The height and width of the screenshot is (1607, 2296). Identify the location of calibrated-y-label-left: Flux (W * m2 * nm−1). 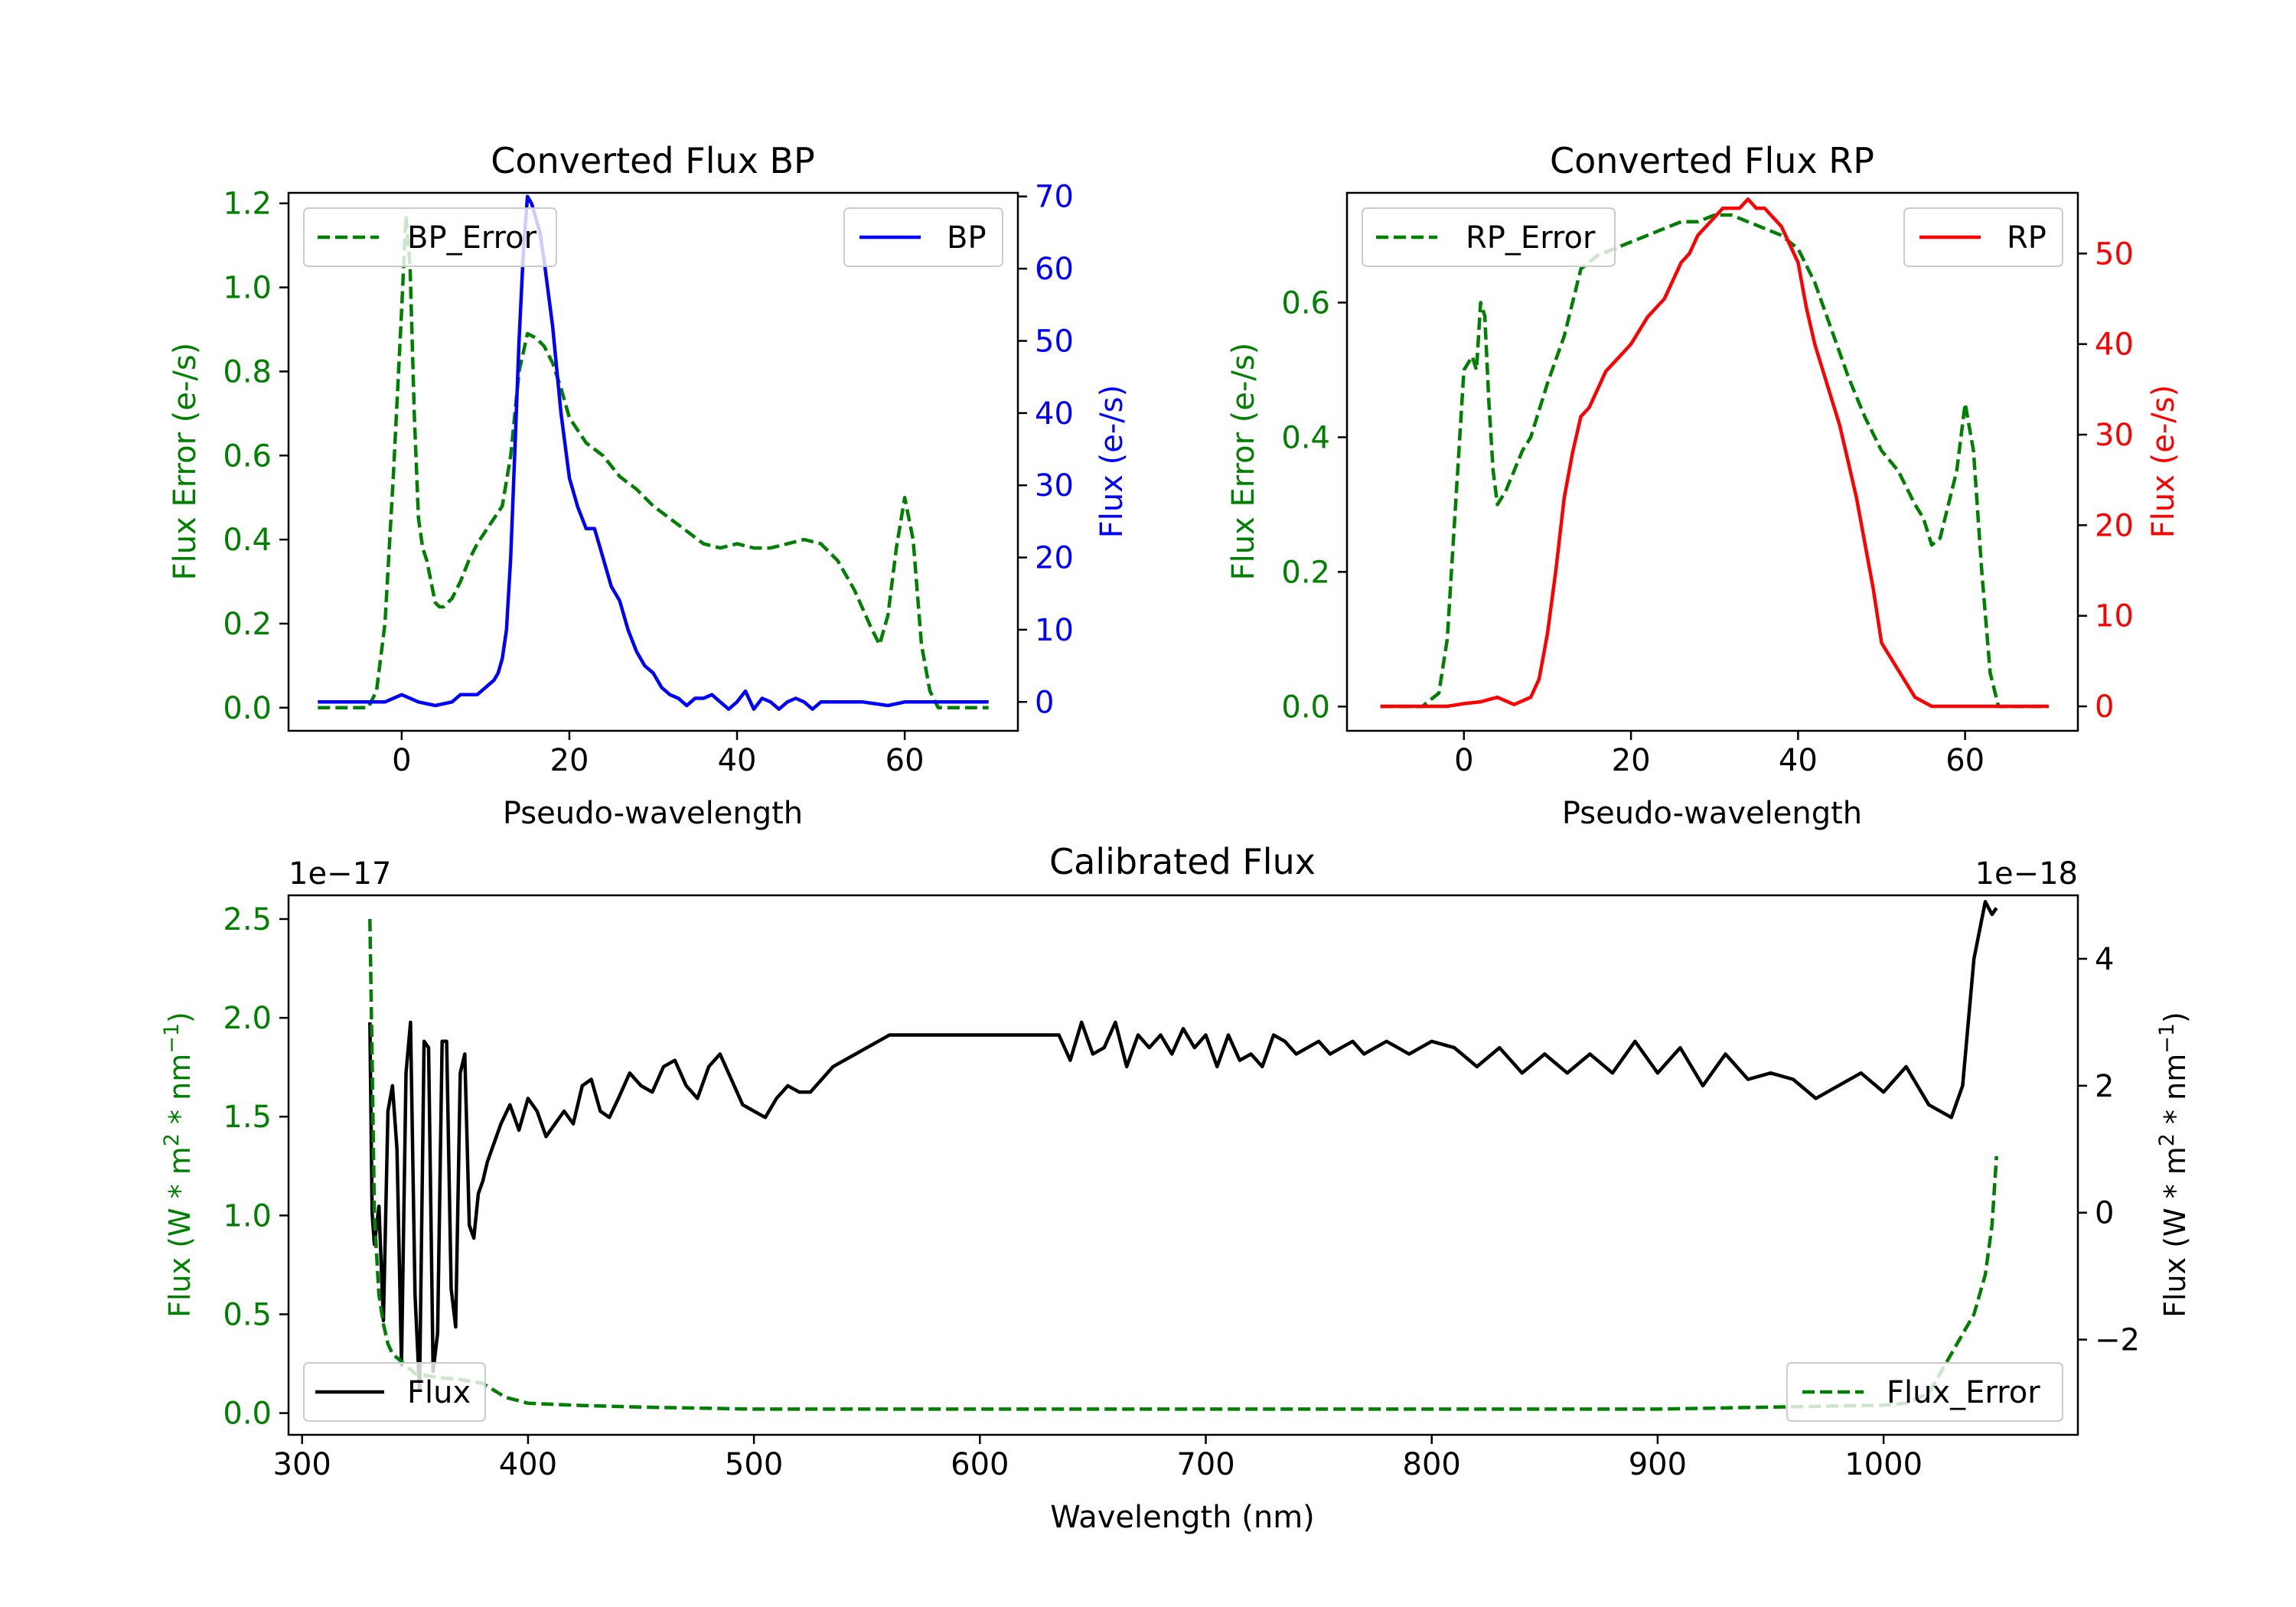
(178, 1165).